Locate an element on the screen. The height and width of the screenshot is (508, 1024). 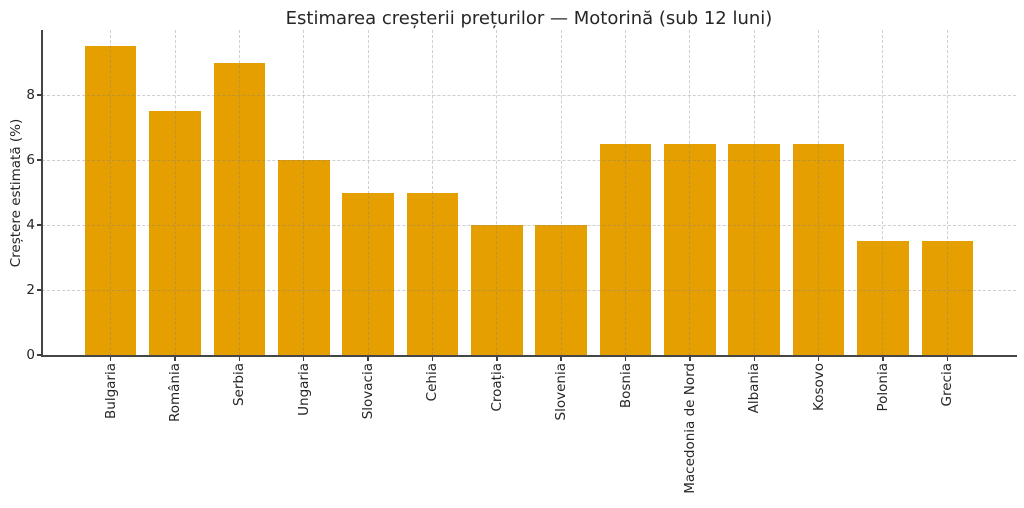
x-tick-label: Ungaria is located at coordinates (303, 389).